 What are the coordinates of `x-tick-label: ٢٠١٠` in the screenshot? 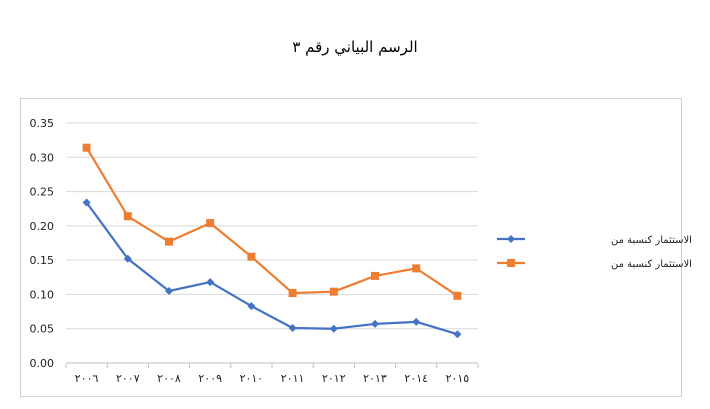 It's located at (252, 378).